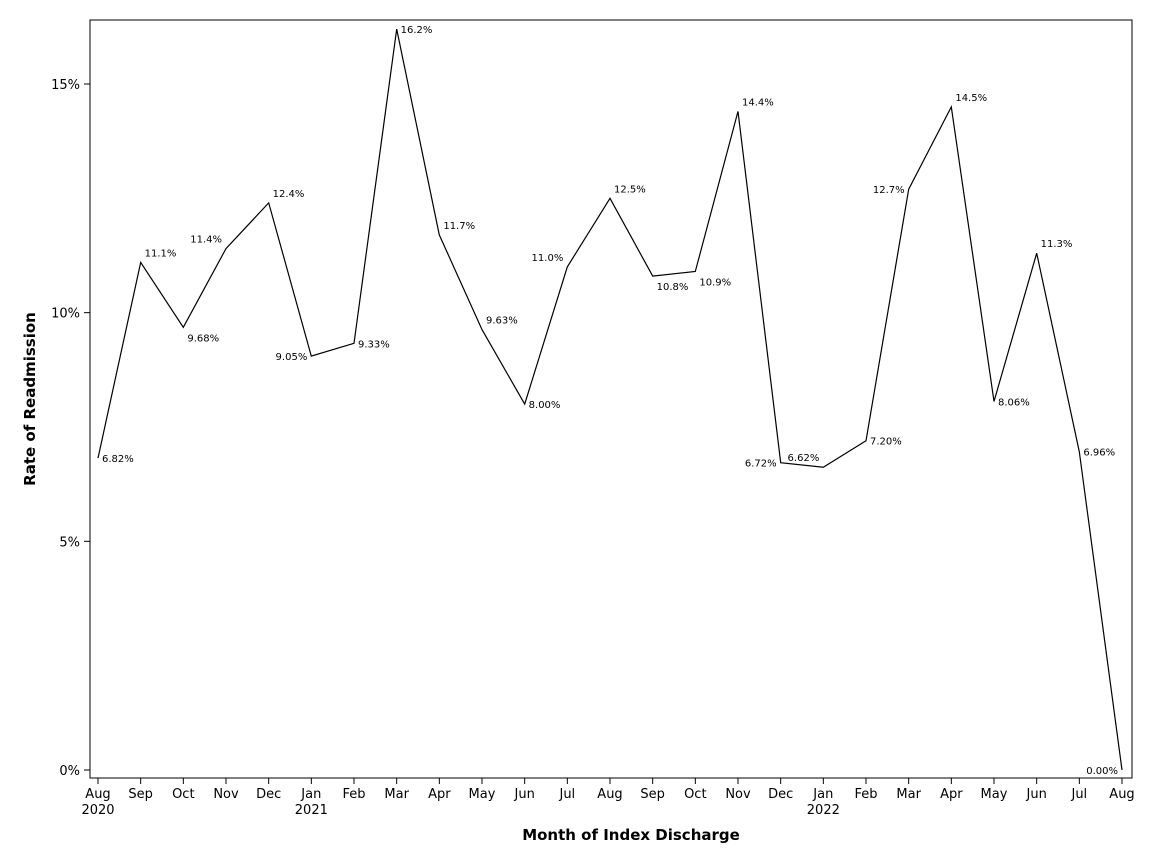 Image resolution: width=1152 pixels, height=864 pixels. What do you see at coordinates (97, 810) in the screenshot?
I see `x-tick-label-year: 2020` at bounding box center [97, 810].